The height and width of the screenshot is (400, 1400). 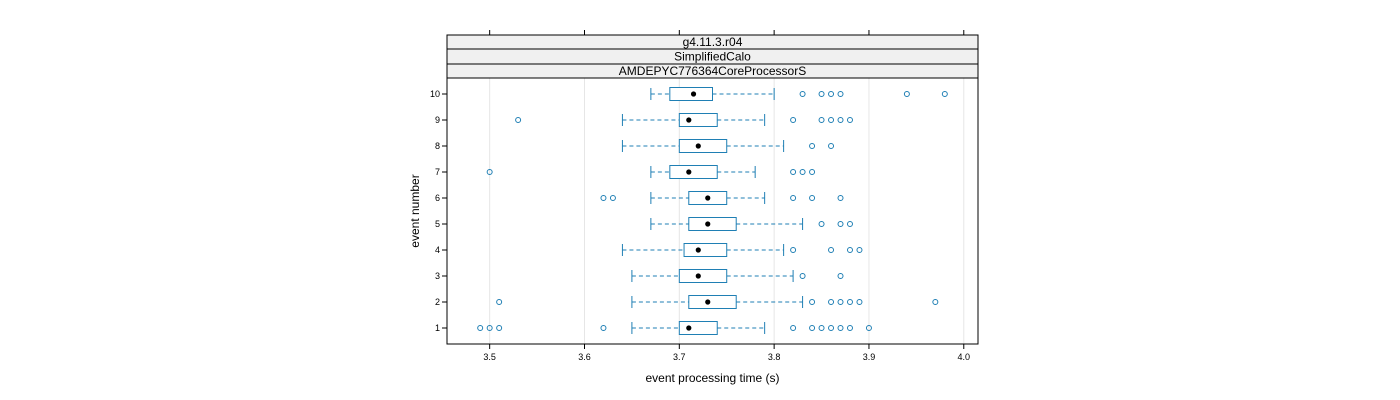 I want to click on y-tick-label: 5, so click(x=437, y=224).